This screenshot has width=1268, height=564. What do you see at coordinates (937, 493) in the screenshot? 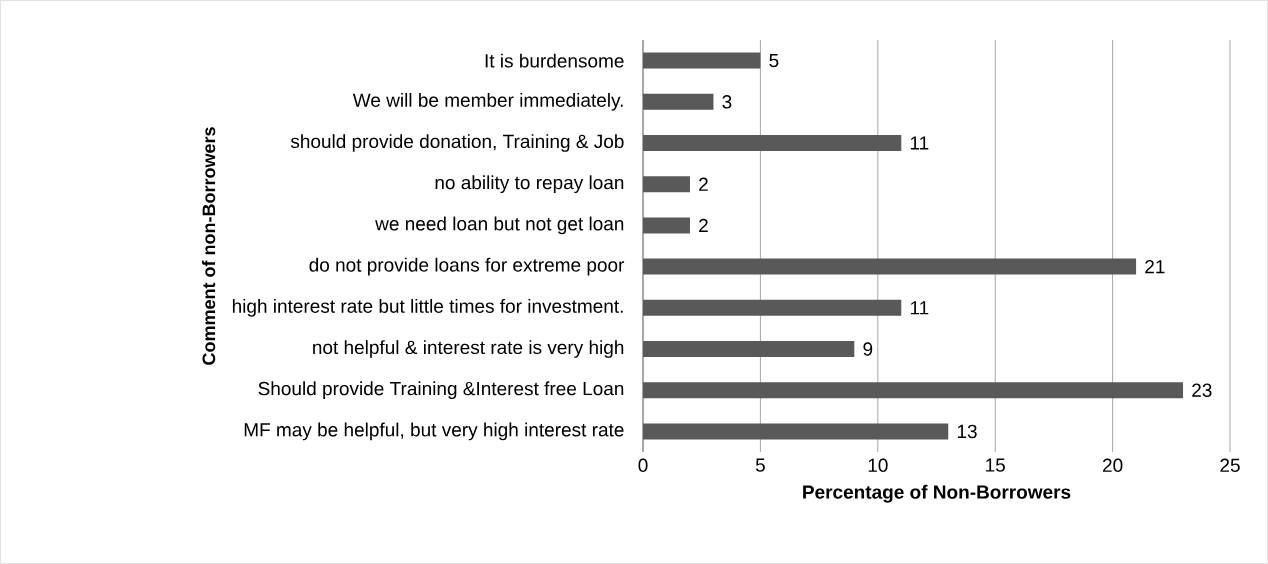
I see `x-axis-title: Percentage of Non-Borrowers` at bounding box center [937, 493].